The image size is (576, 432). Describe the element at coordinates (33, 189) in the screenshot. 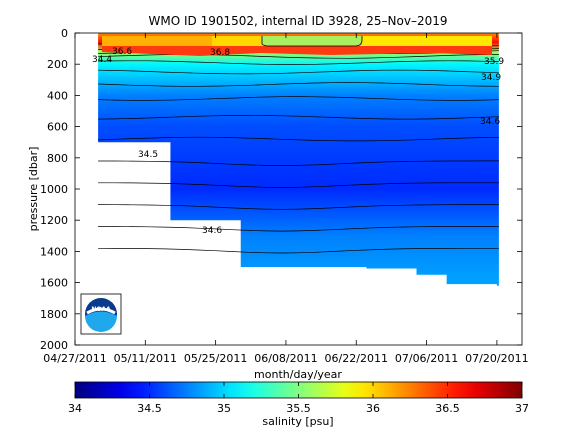

I see `y-axis-label: pressure [dbar]` at that location.